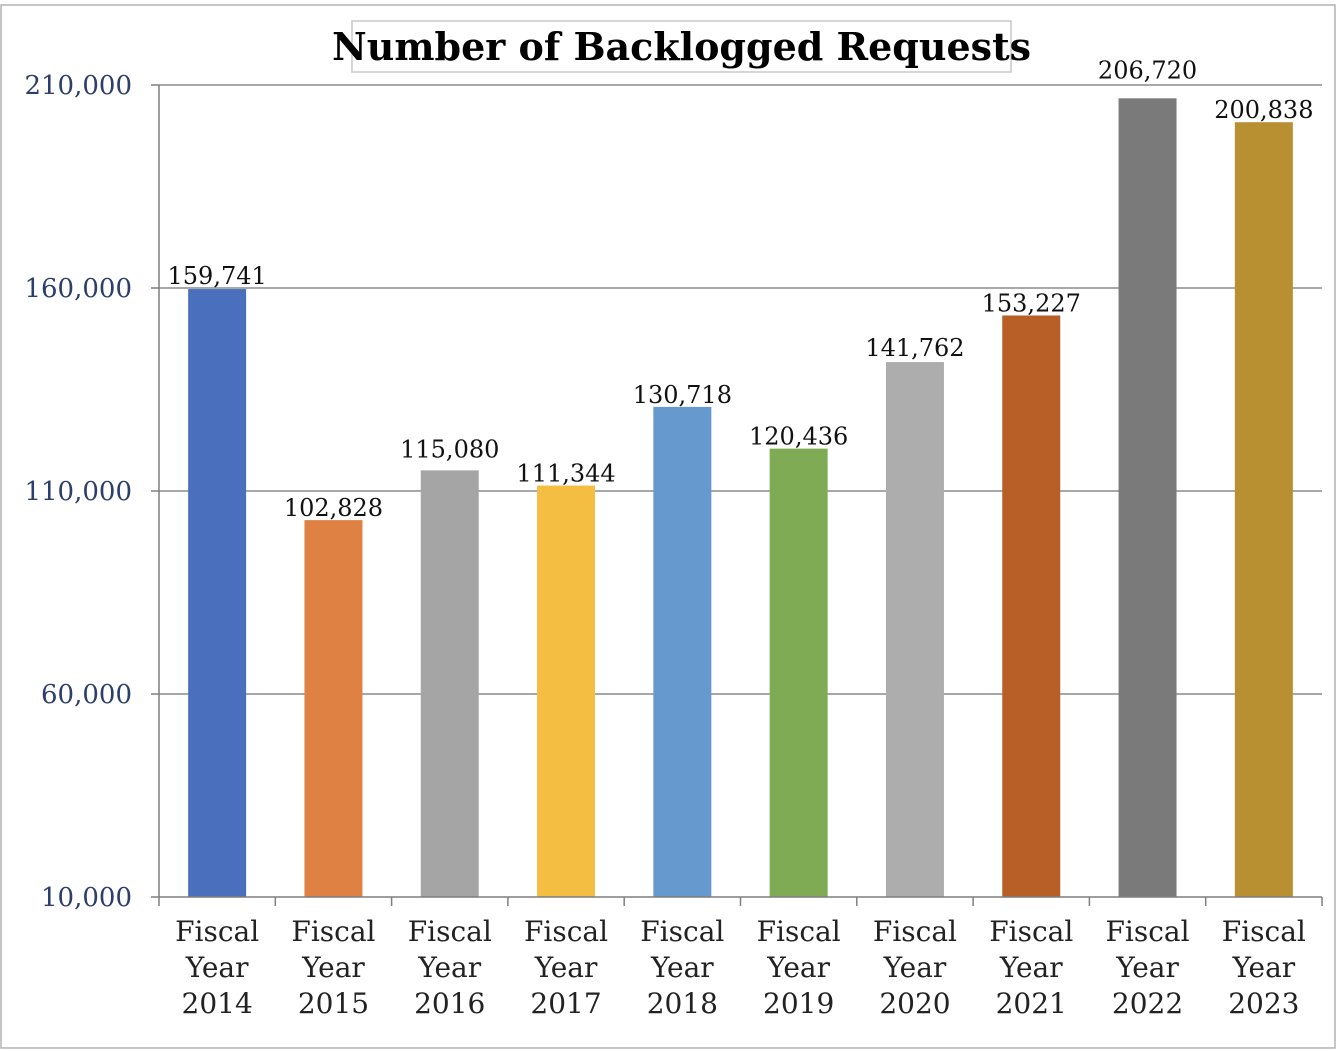 The width and height of the screenshot is (1336, 1051). What do you see at coordinates (1263, 110) in the screenshot?
I see `data-label: 200,838` at bounding box center [1263, 110].